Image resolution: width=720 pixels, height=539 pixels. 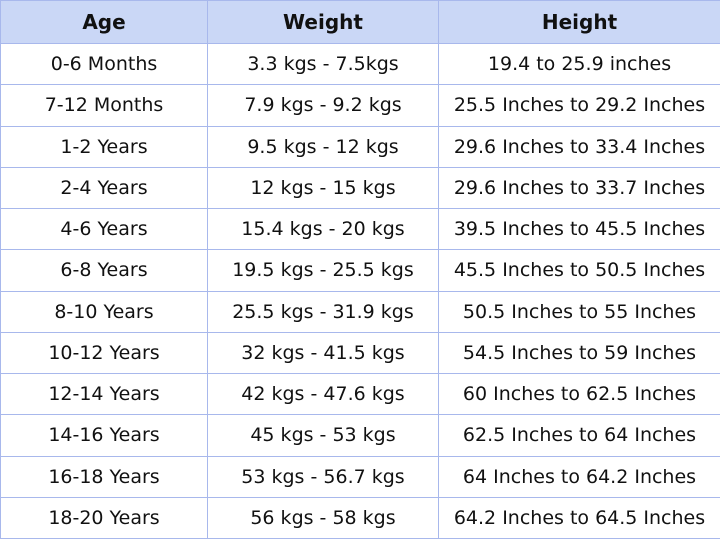 I want to click on weight-cell: 45 kgs - 53 kgs, so click(x=323, y=435).